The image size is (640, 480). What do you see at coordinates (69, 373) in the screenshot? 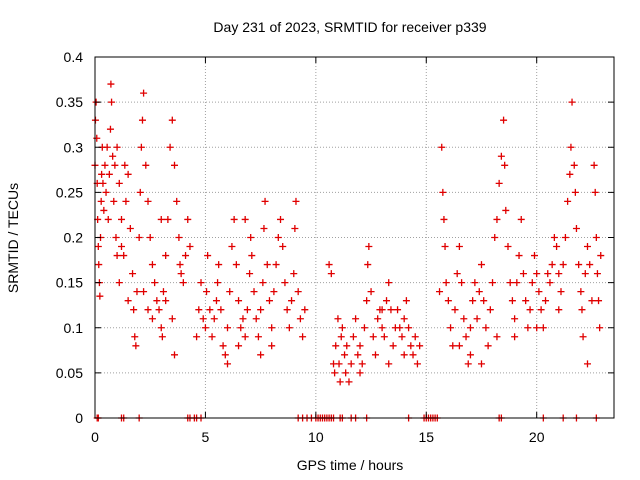
I see `y-tick-label: 0.05` at bounding box center [69, 373].